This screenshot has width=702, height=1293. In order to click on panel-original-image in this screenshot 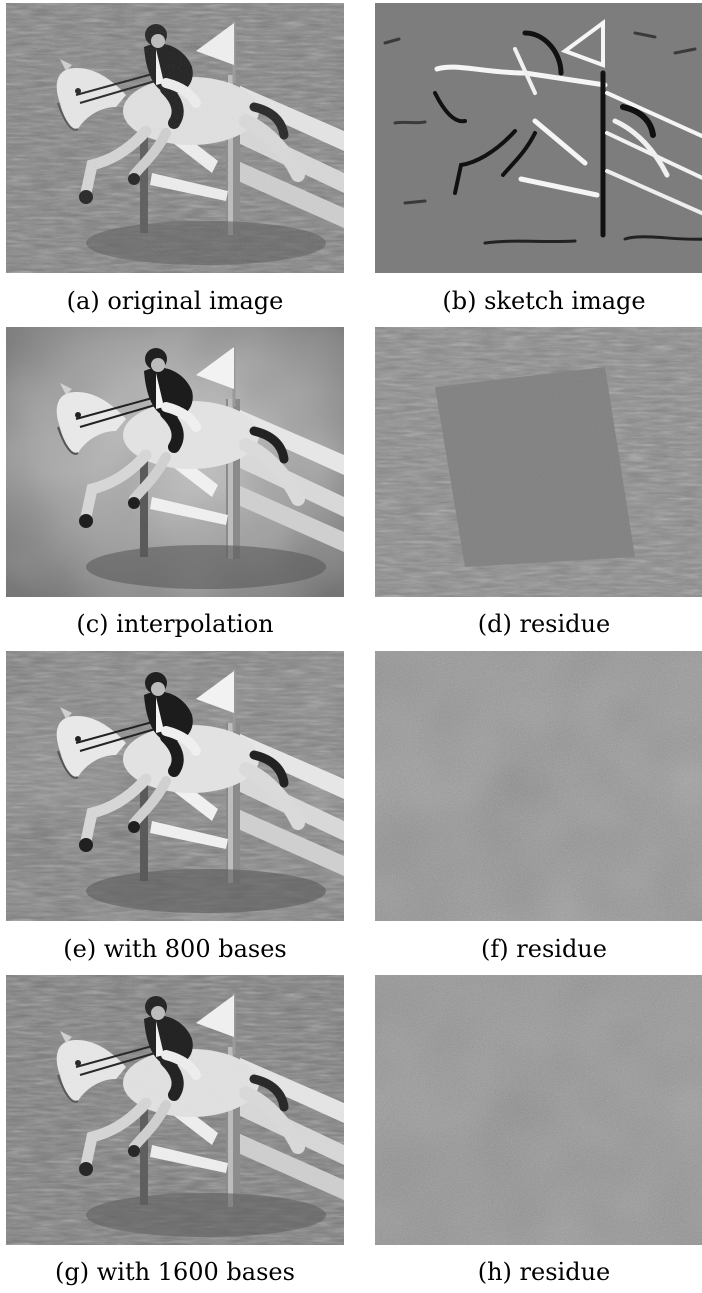, I will do `click(175, 138)`.